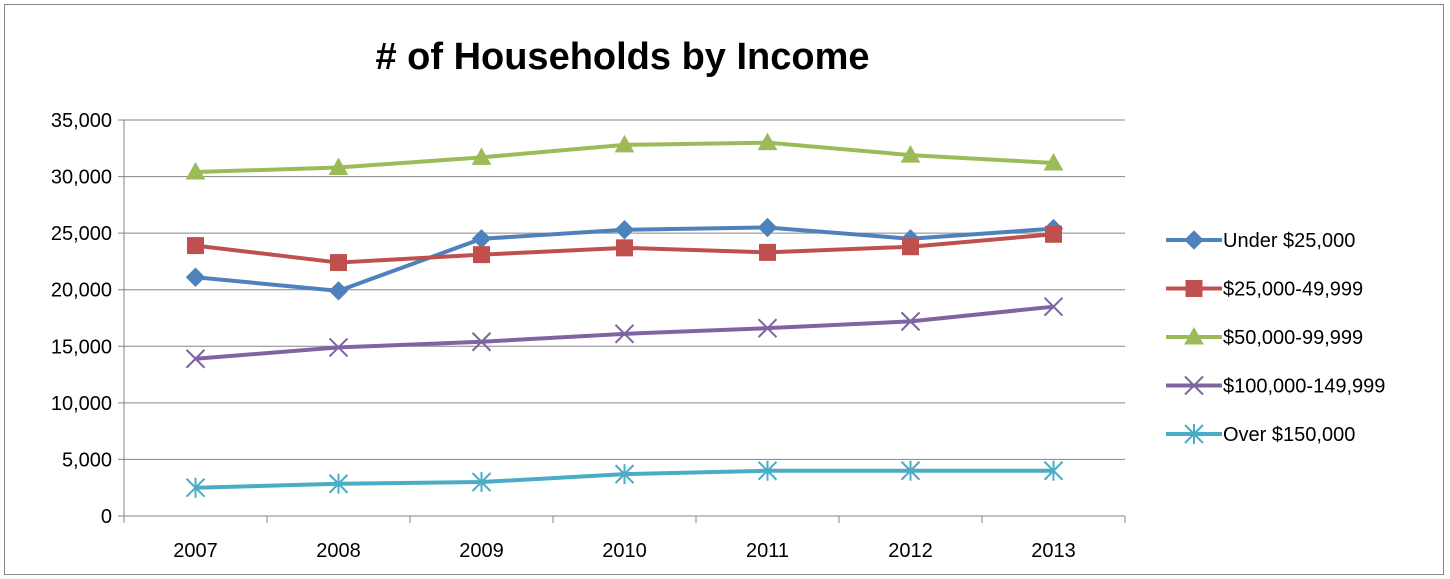 The image size is (1450, 579). Describe the element at coordinates (624, 551) in the screenshot. I see `x-tick-label: 2010` at that location.